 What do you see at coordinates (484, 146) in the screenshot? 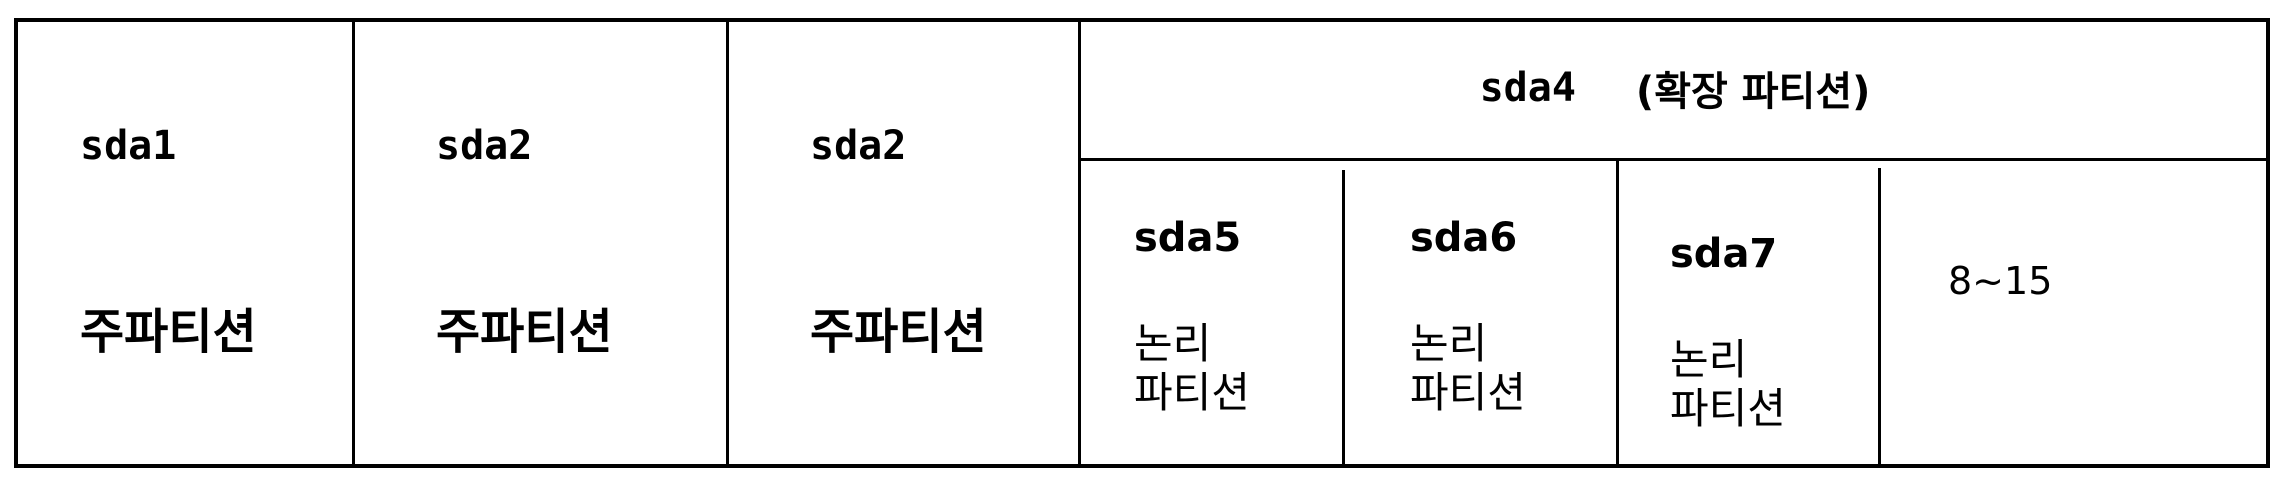
I see `partition-name-2: sda2` at bounding box center [484, 146].